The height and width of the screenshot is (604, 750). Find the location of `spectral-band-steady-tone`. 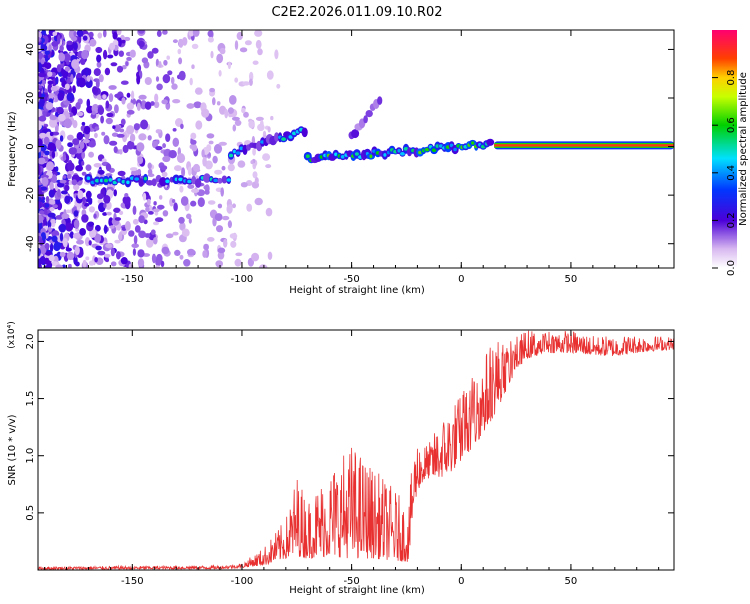

spectral-band-steady-tone is located at coordinates (584, 145).